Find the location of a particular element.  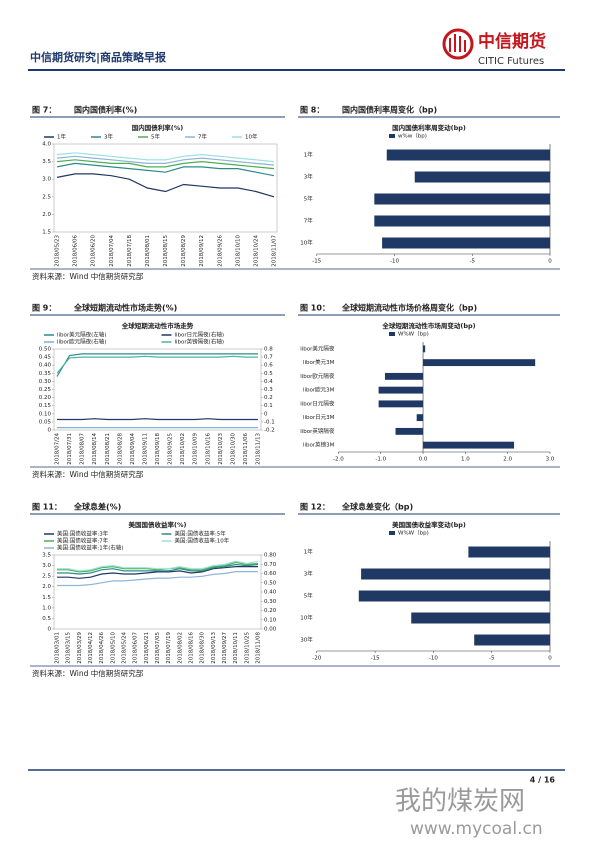

x-tick-label: 2018/09/27 is located at coordinates (225, 648).